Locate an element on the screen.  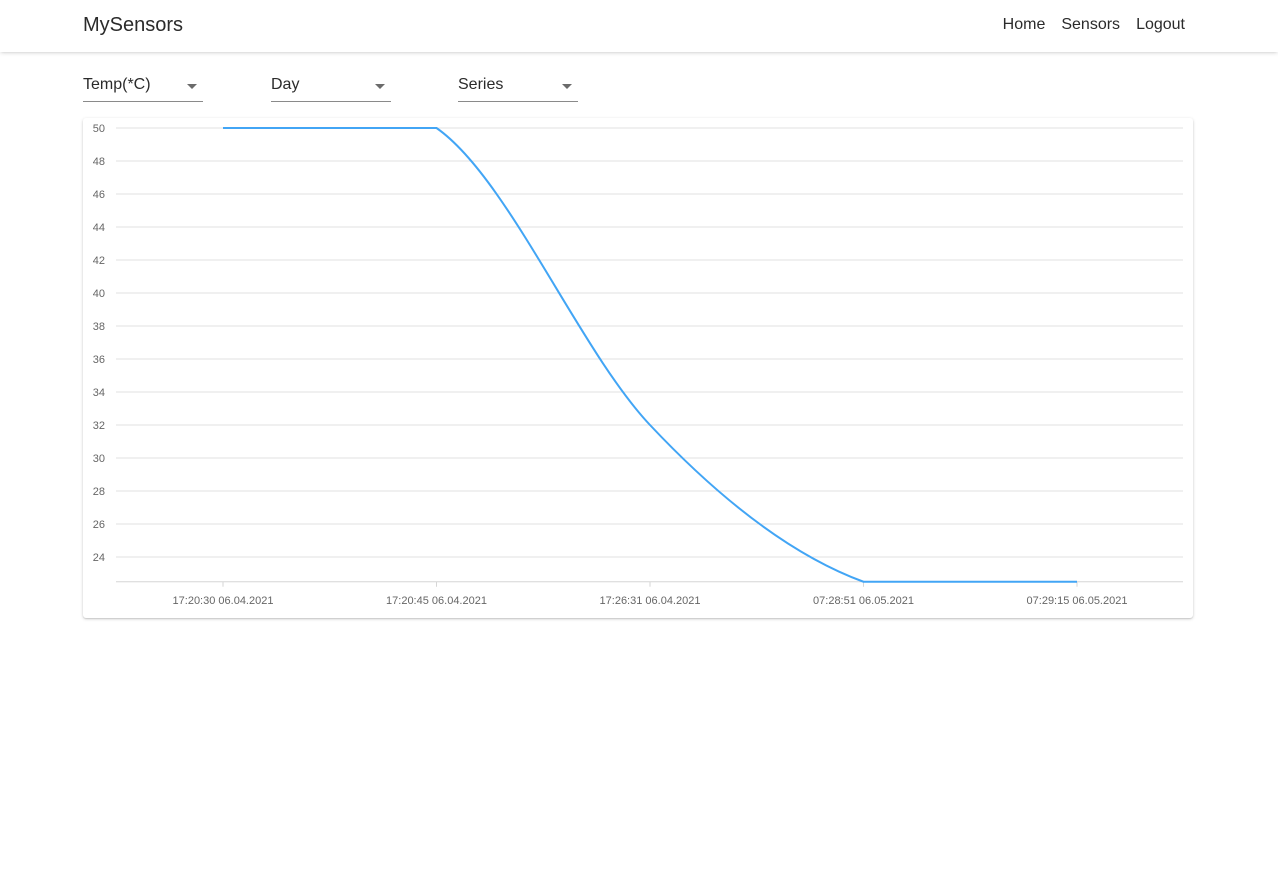
nav-sensors-link: Sensors is located at coordinates (1091, 24).